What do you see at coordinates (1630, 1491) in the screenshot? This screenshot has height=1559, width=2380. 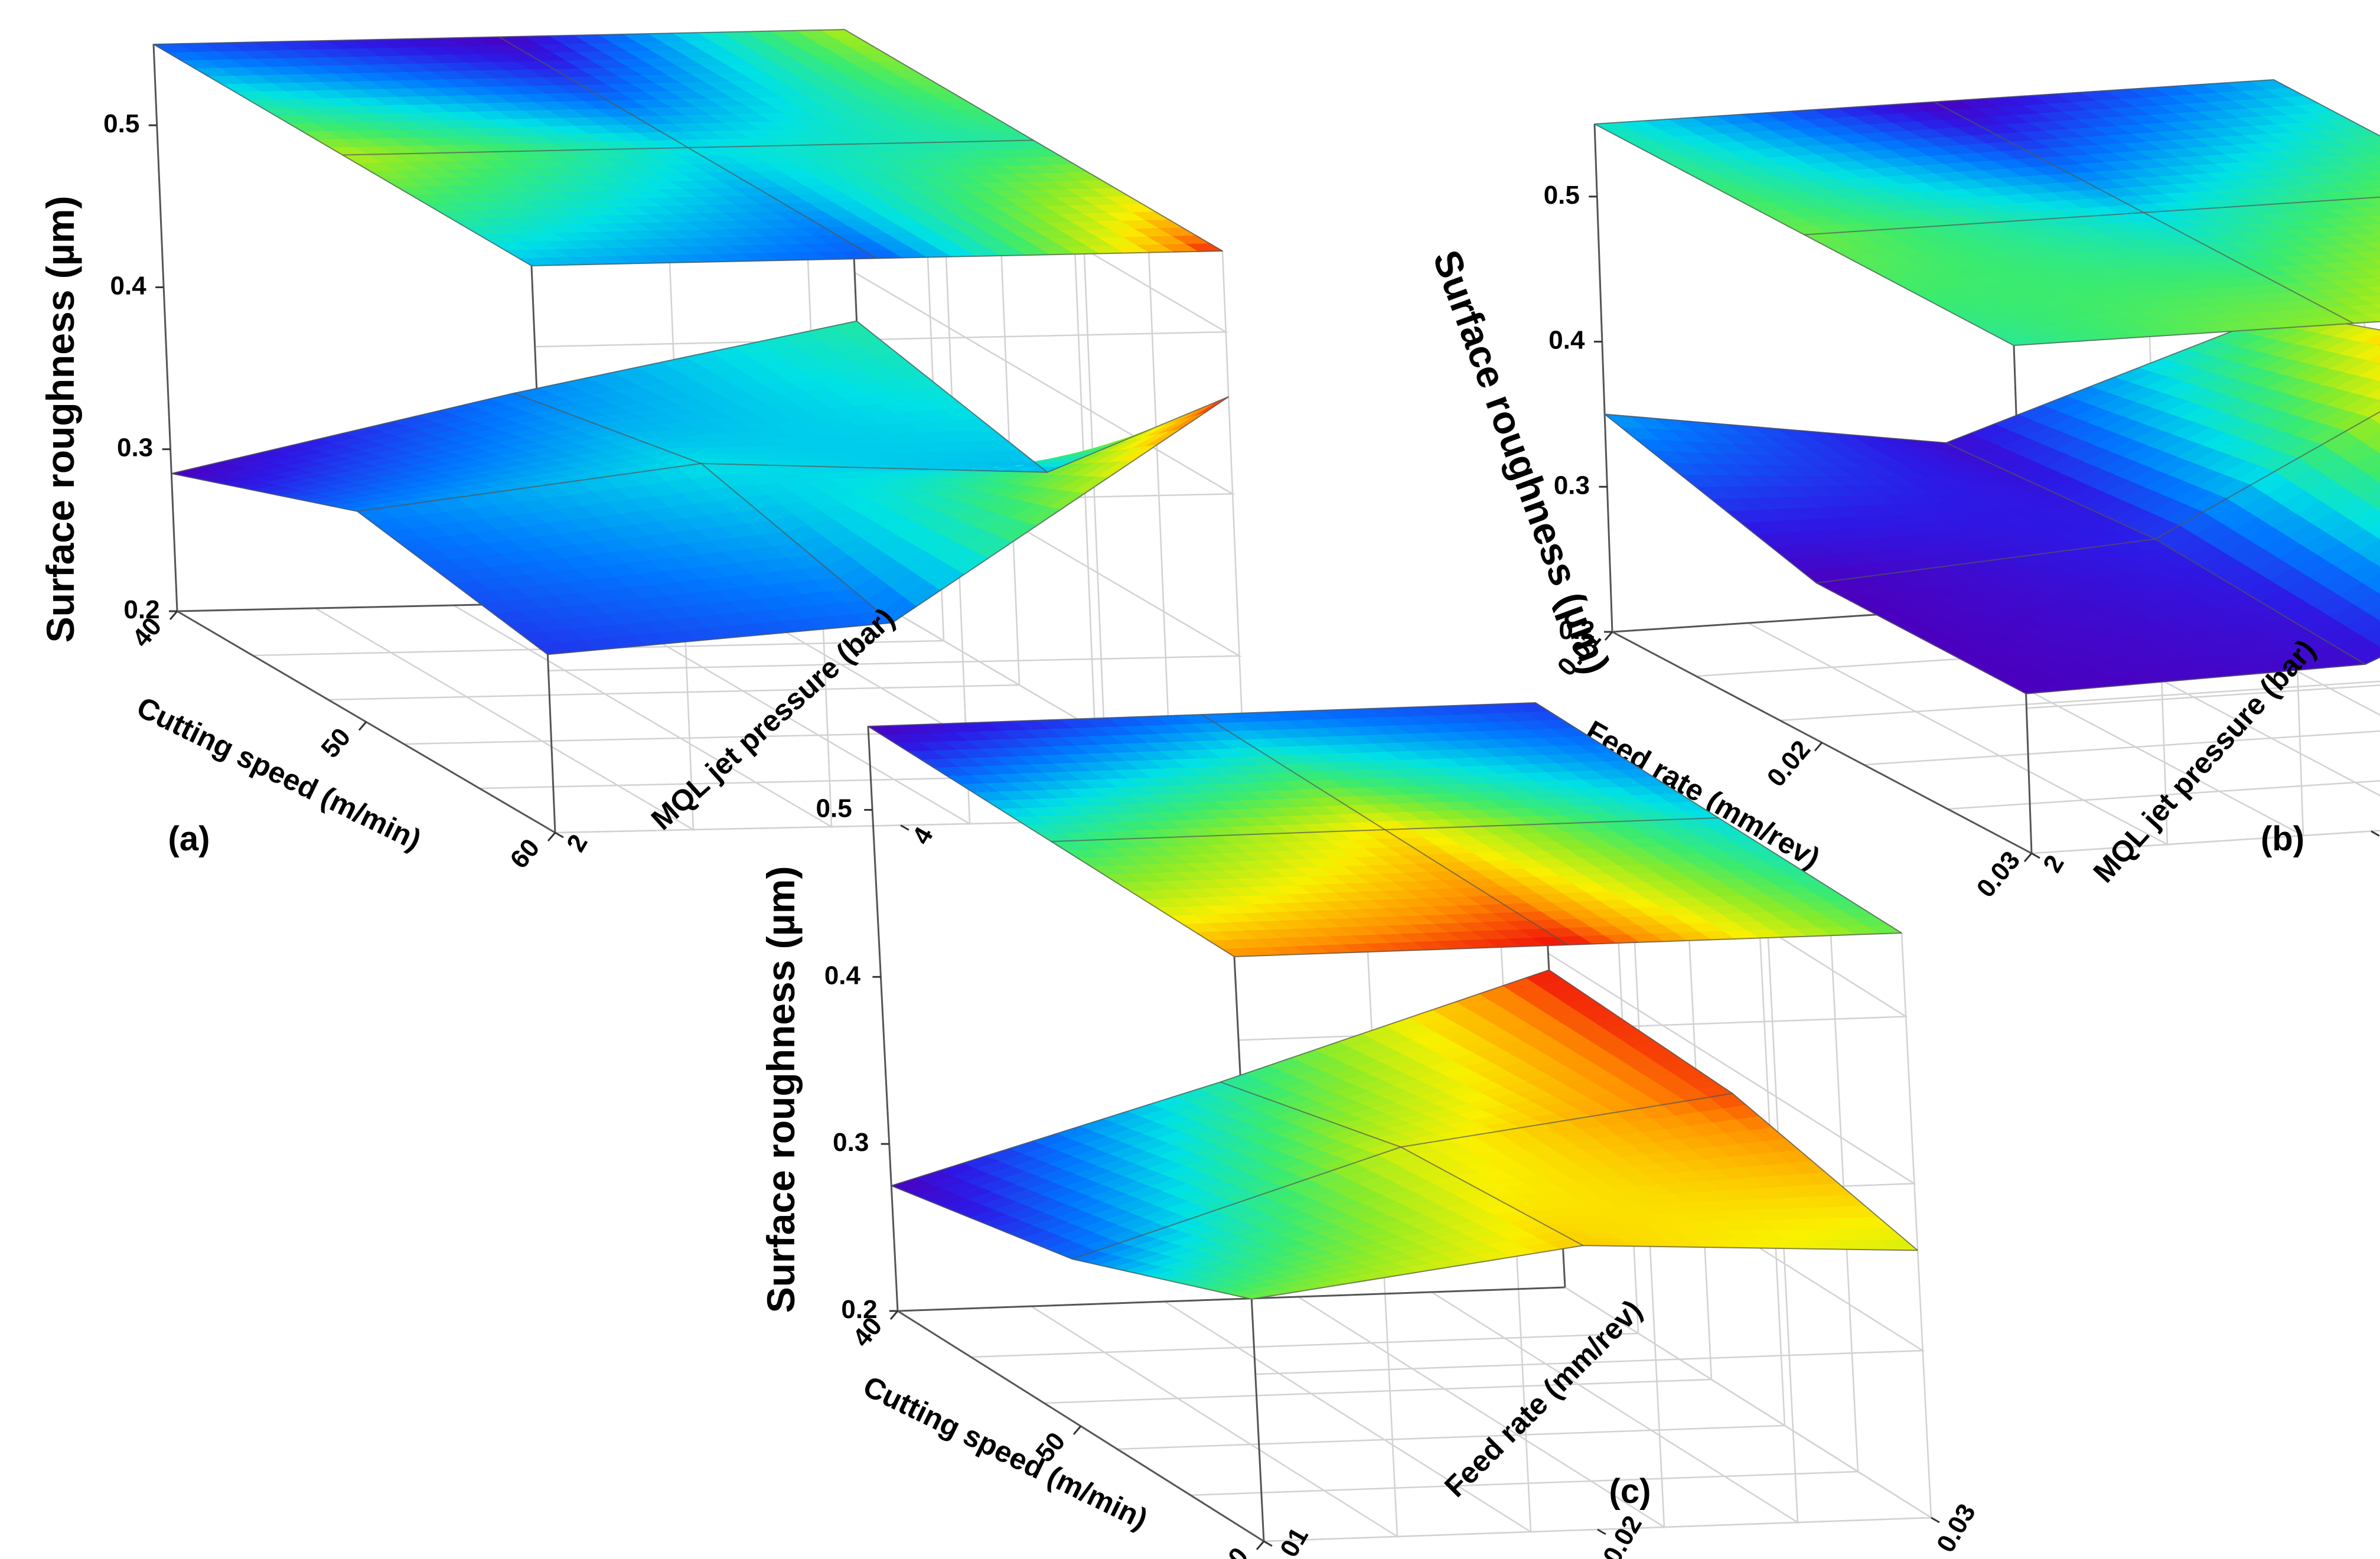 I see `panel-label: (c)` at bounding box center [1630, 1491].